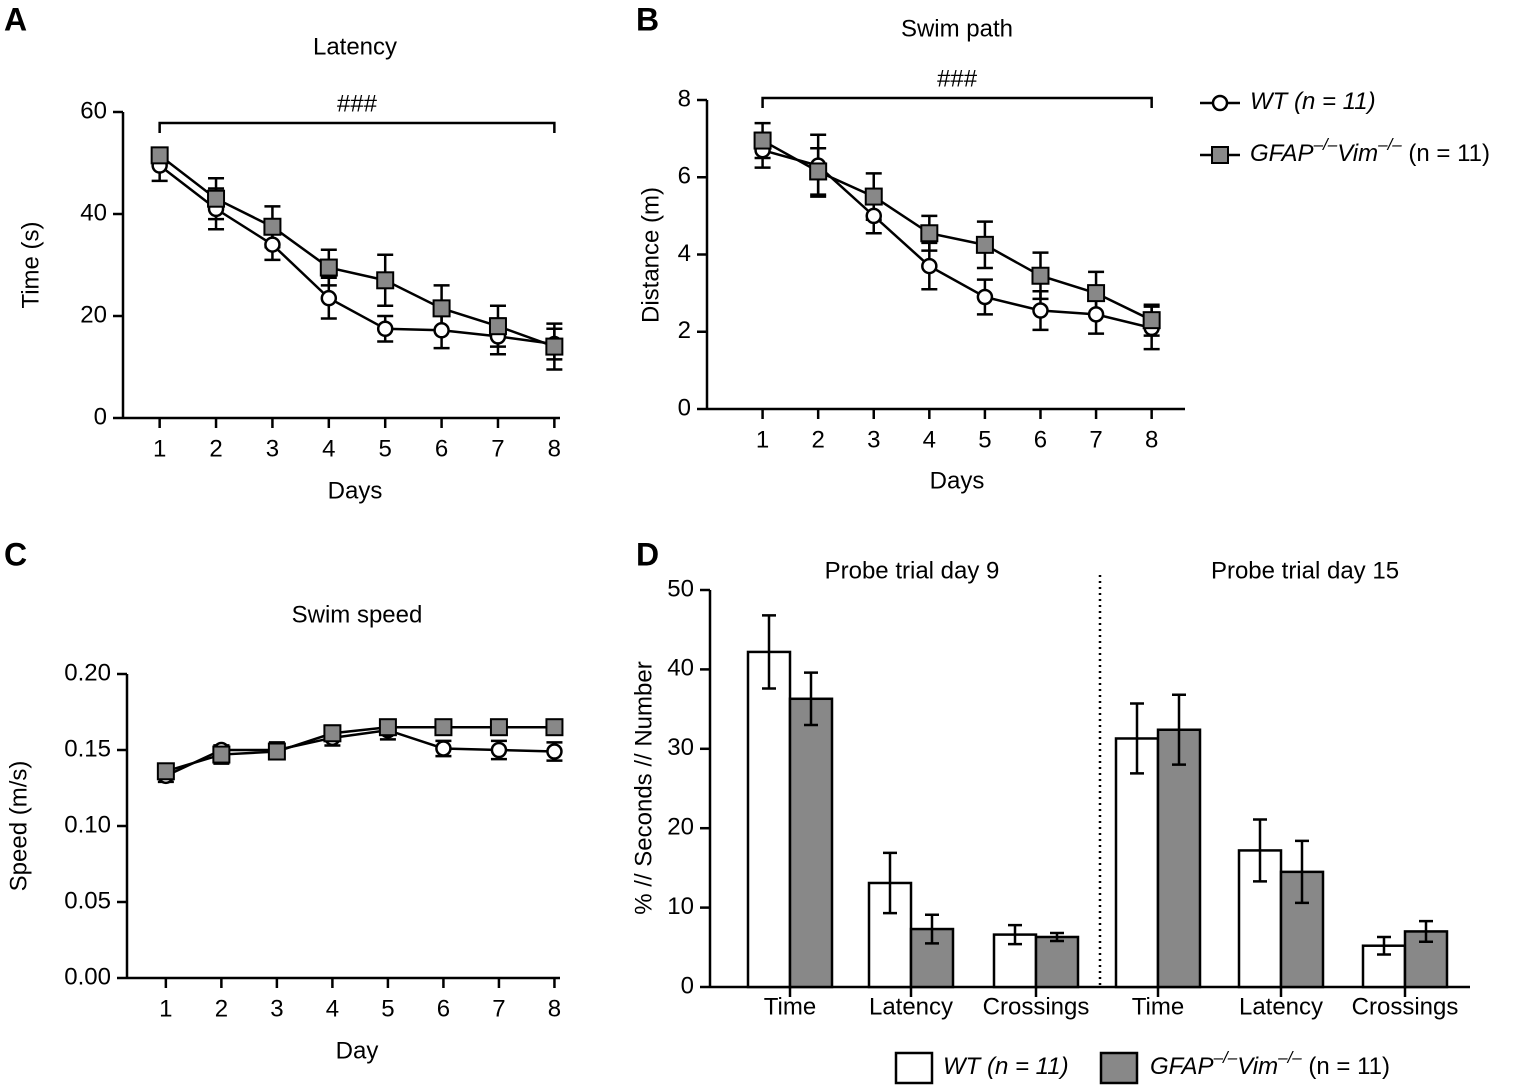 This screenshot has width=1536, height=1087. Describe the element at coordinates (15, 19) in the screenshot. I see `panel-letter: A` at that location.